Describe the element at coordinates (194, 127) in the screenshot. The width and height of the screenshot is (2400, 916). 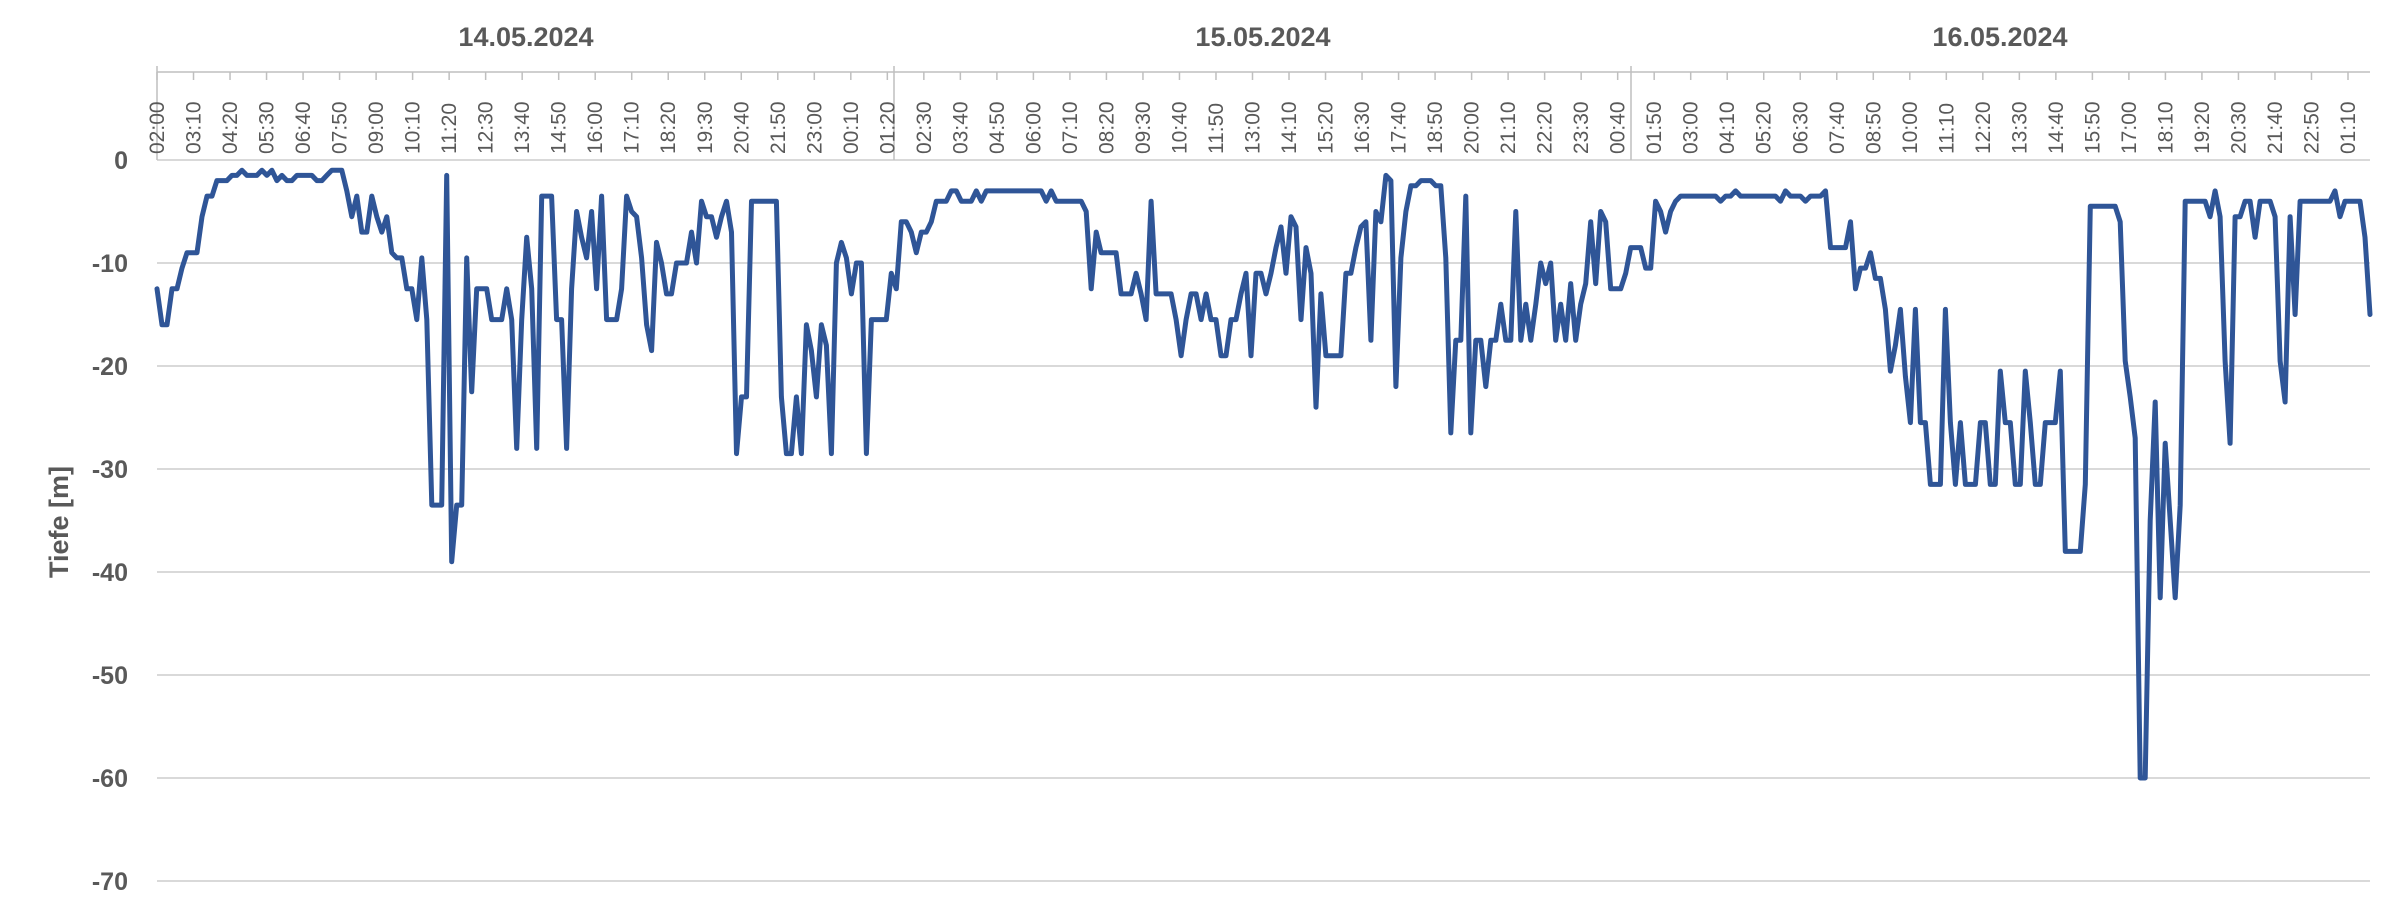
I see `x-tick-label: 03:10` at that location.